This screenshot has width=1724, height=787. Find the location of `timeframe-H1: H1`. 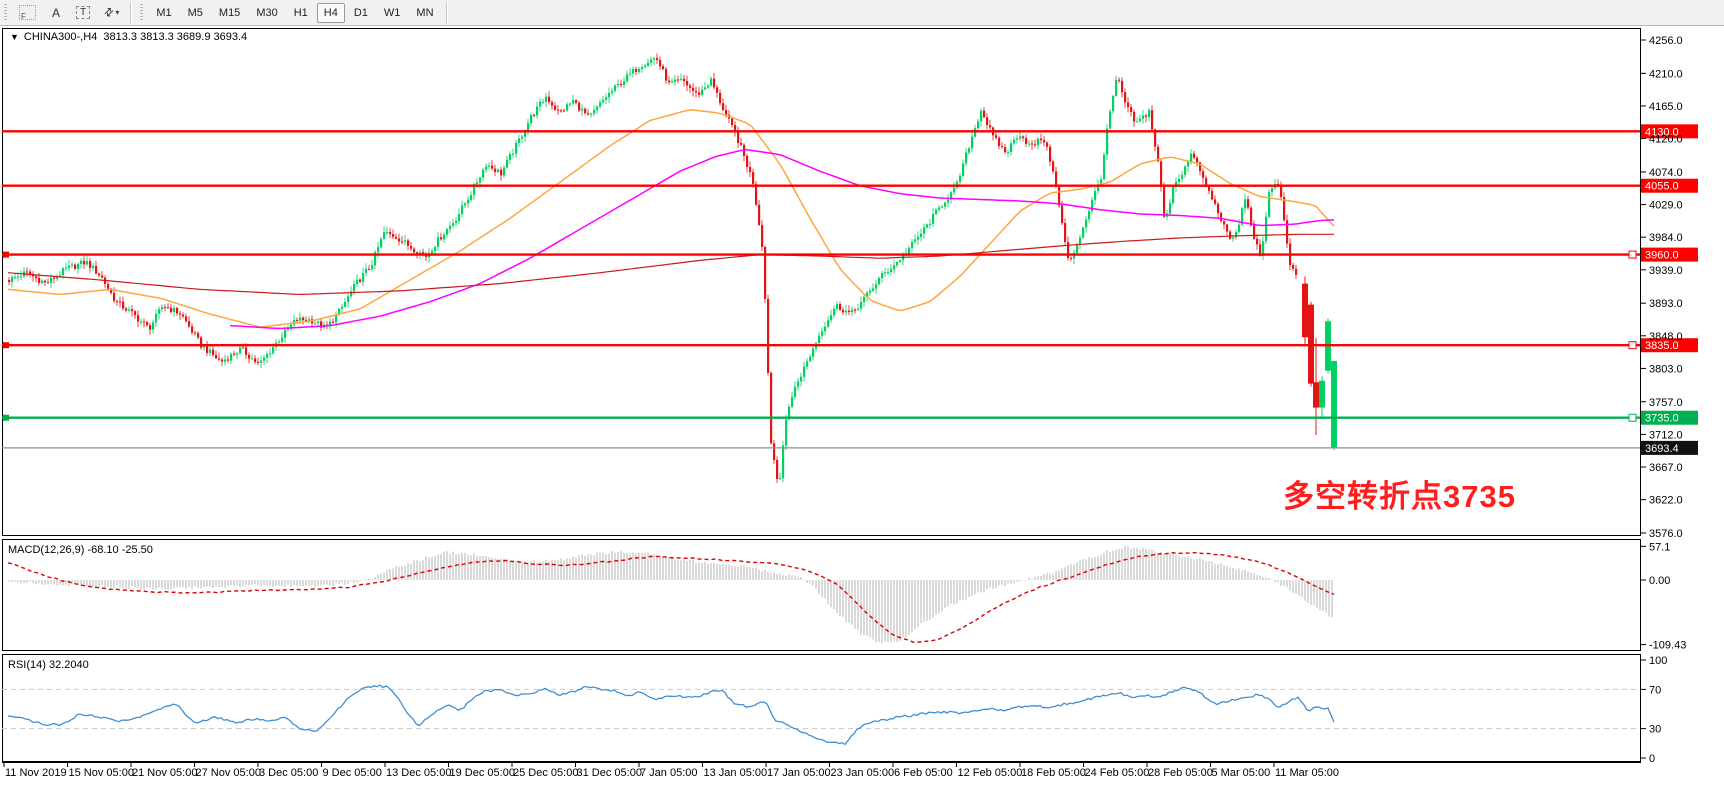

timeframe-H1: H1 is located at coordinates (300, 12).